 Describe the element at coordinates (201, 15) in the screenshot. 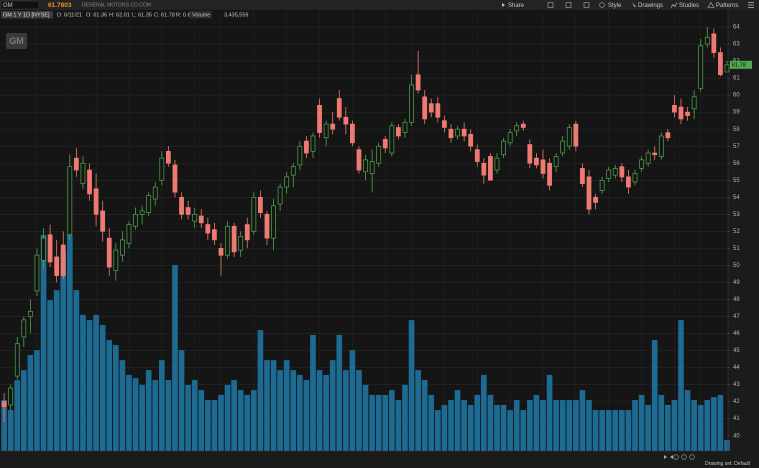

I see `volume-label-box` at that location.